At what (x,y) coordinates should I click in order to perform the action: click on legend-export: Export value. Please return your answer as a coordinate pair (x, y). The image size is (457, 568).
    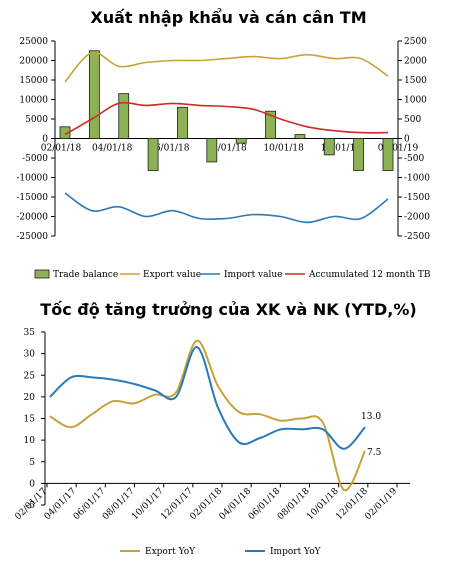
    Looking at the image, I should click on (172, 275).